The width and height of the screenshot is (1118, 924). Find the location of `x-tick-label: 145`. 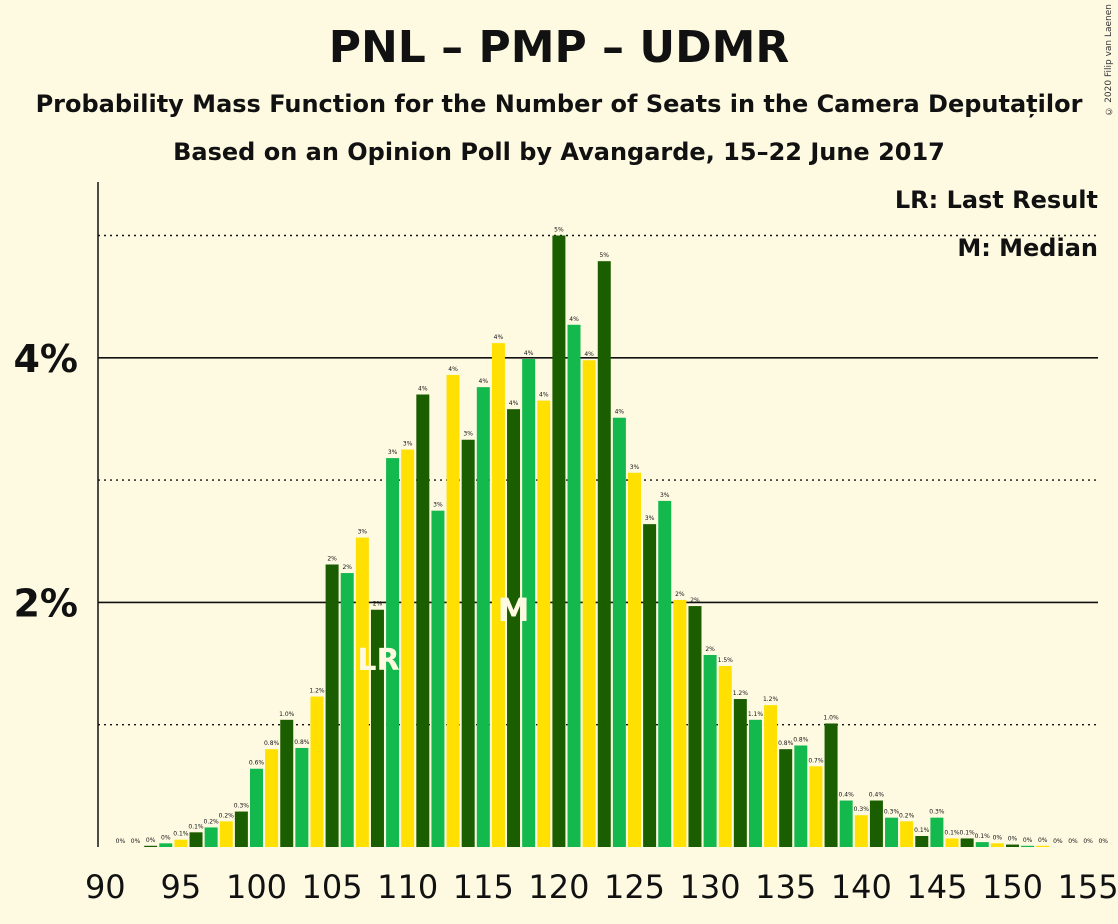

x-tick-label: 145 is located at coordinates (936, 887).